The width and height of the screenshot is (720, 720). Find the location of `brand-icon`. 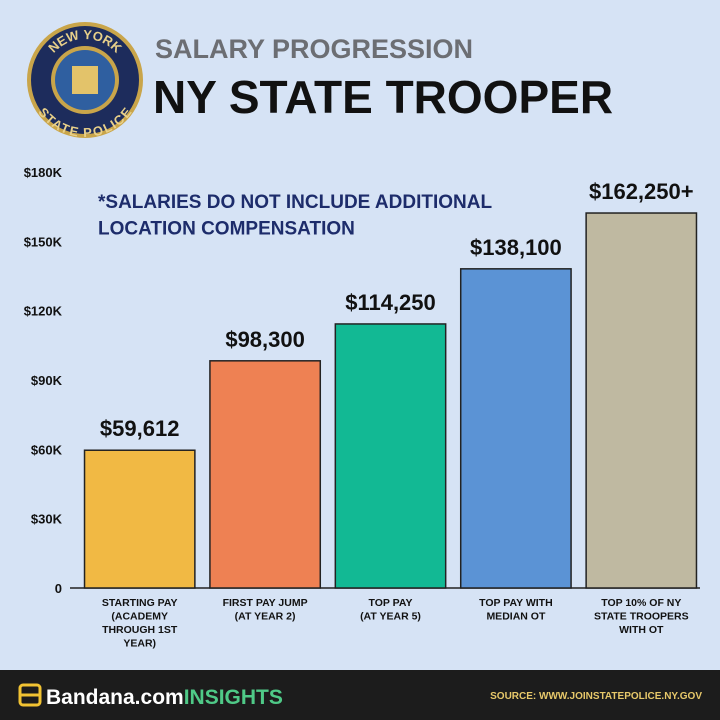

brand-icon is located at coordinates (30, 695).